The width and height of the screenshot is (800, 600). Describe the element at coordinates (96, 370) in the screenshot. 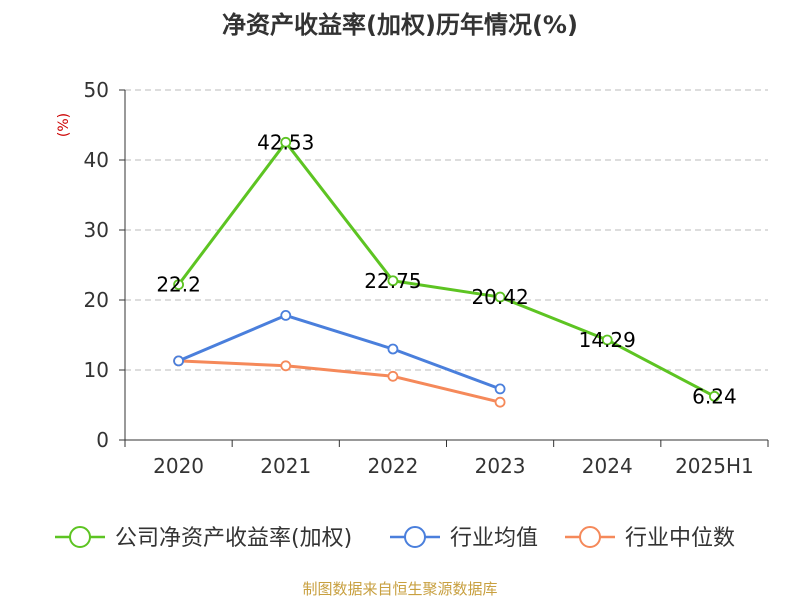

I see `y-tick-label: 10` at that location.